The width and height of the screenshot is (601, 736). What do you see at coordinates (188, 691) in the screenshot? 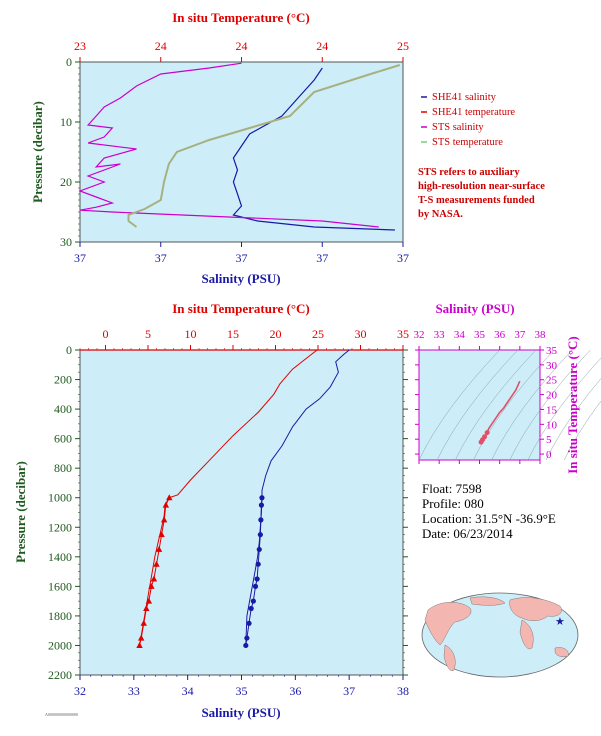
I see `main-sal-tick-label: 34` at bounding box center [188, 691].